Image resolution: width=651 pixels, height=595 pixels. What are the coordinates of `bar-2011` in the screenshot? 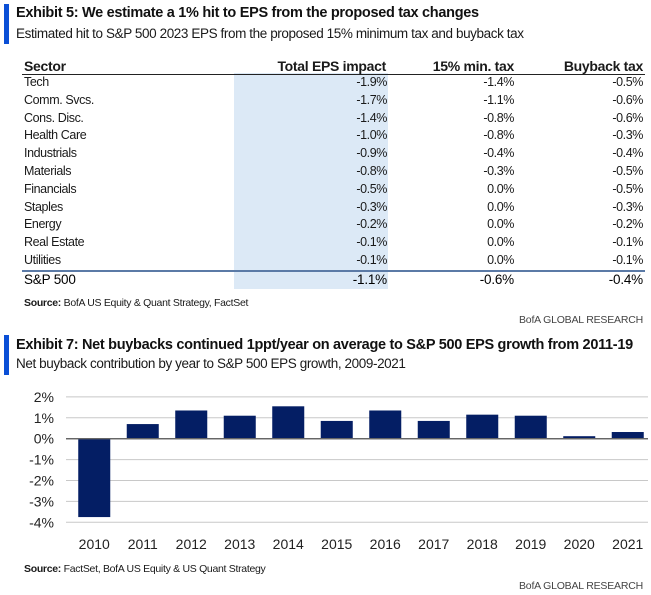 It's located at (142, 431).